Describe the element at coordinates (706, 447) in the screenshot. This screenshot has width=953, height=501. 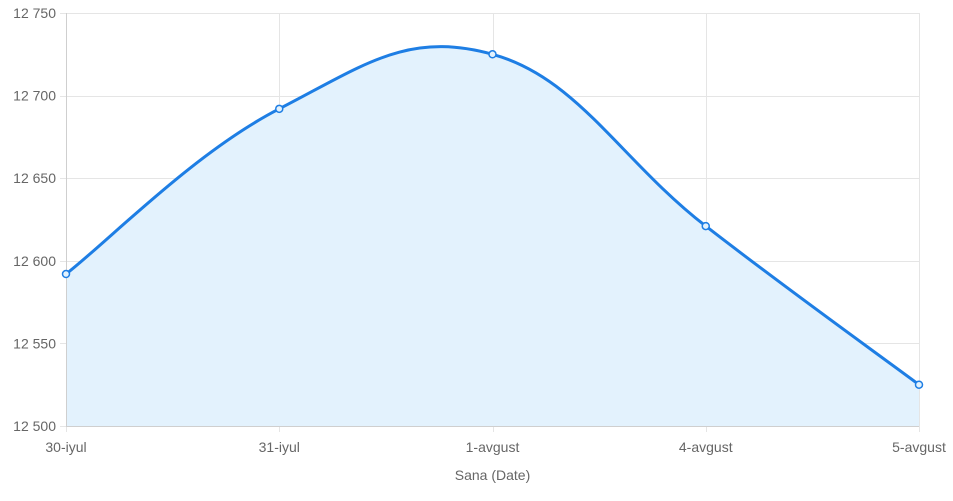
I see `x-tick-label: 4-avgust` at that location.